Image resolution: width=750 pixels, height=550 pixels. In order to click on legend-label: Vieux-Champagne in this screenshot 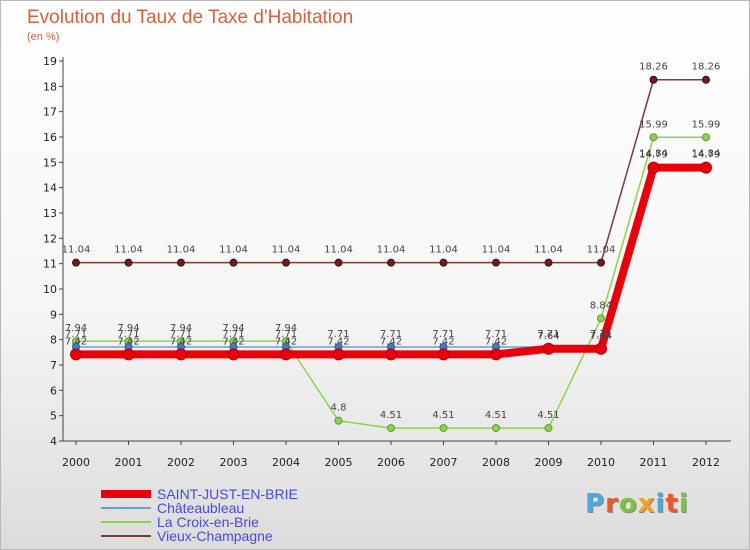, I will do `click(215, 536)`.